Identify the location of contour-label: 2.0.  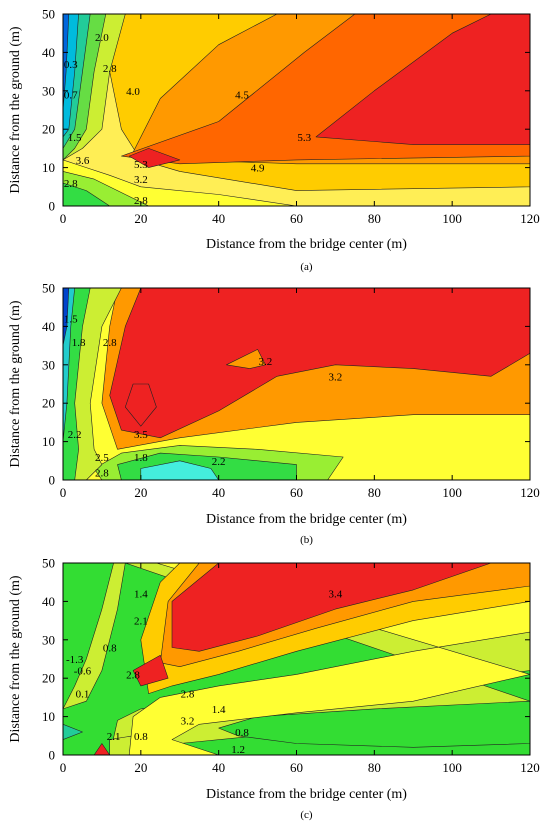
(102, 38).